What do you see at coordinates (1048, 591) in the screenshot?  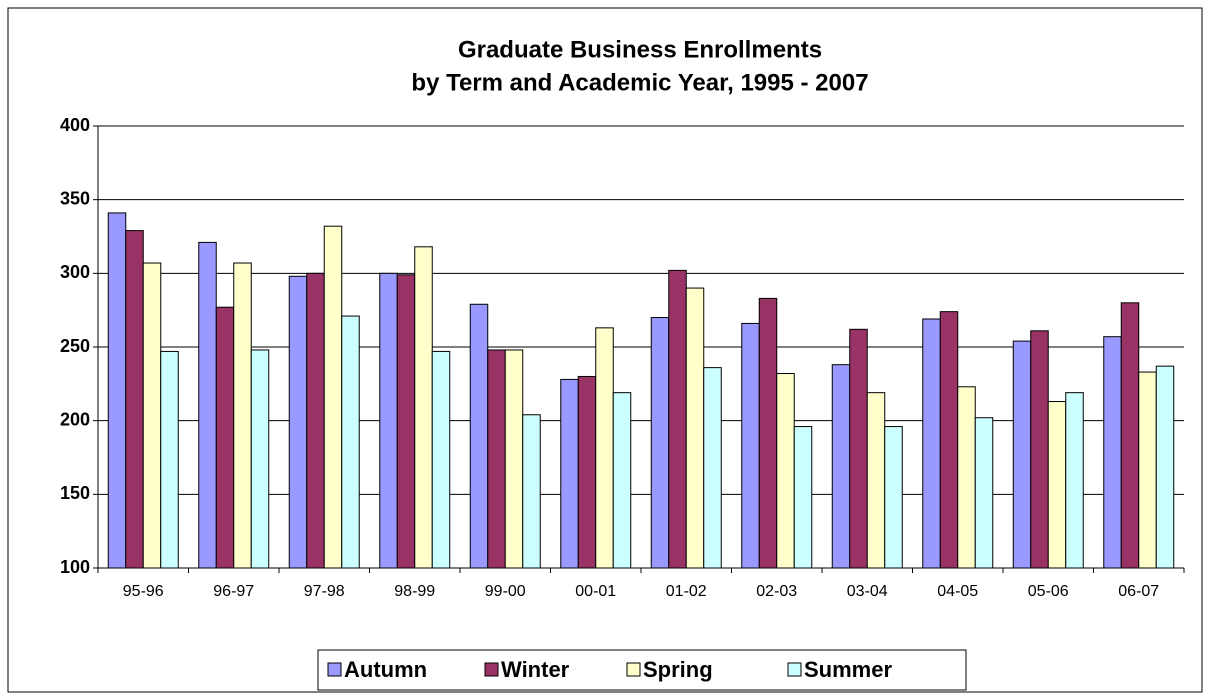 I see `x-tick-label: 05-06` at bounding box center [1048, 591].